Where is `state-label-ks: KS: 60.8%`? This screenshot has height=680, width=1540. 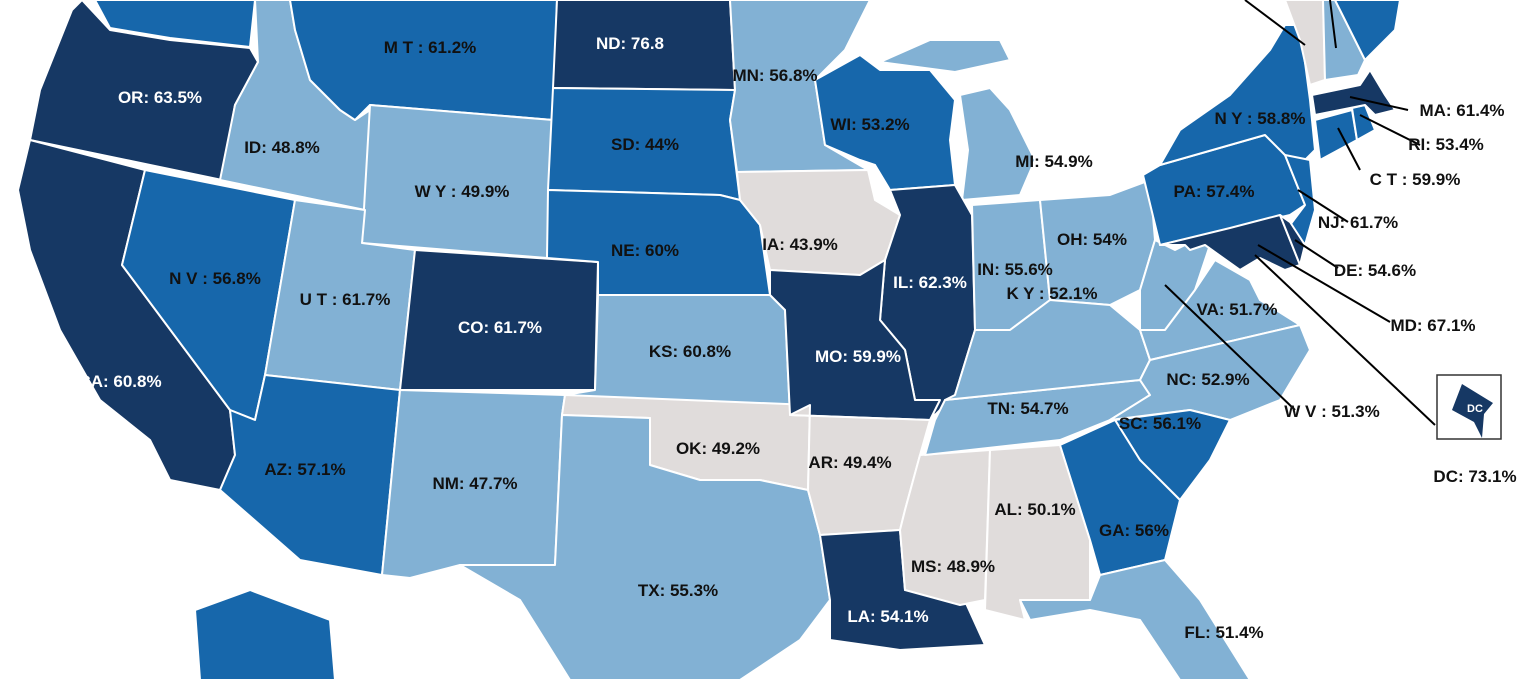
state-label-ks: KS: 60.8% is located at coordinates (690, 351).